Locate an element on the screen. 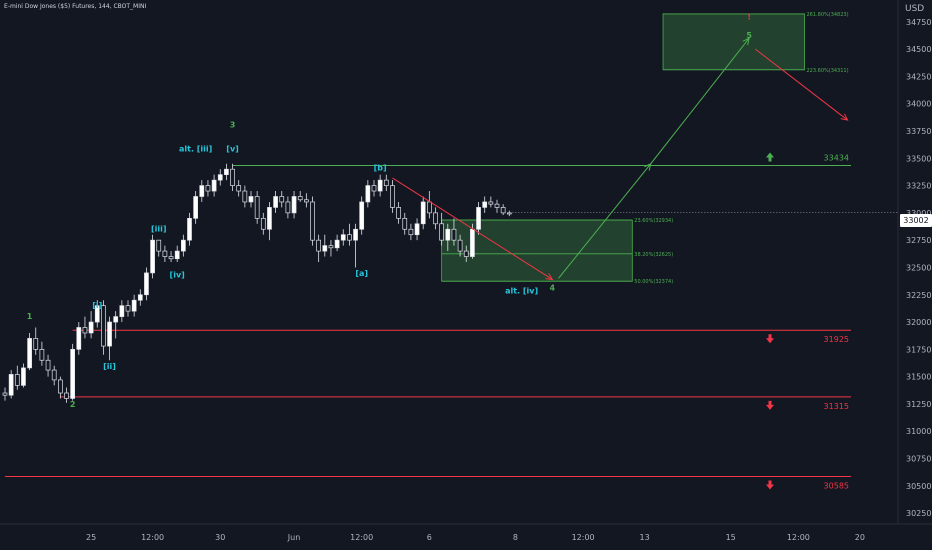 This screenshot has width=932, height=550. target-zone-level-label: 261.80%(34823) is located at coordinates (828, 15).